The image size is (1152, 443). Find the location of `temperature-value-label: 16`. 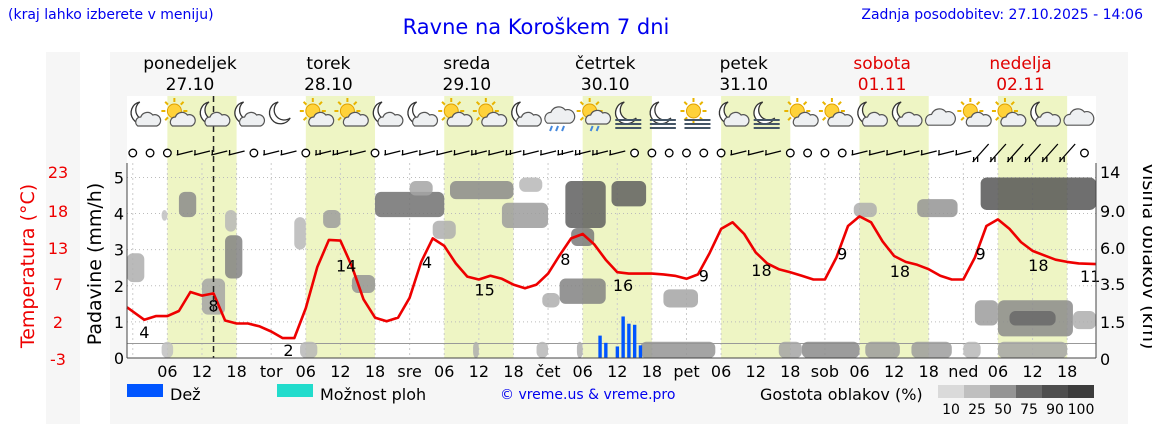

temperature-value-label: 16 is located at coordinates (623, 285).